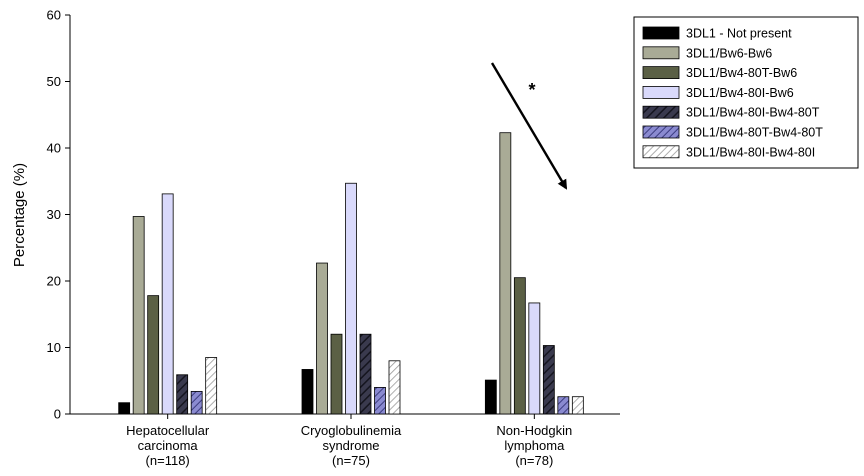 This screenshot has width=864, height=476. I want to click on category-label-line1: Non-Hodgkin, so click(534, 430).